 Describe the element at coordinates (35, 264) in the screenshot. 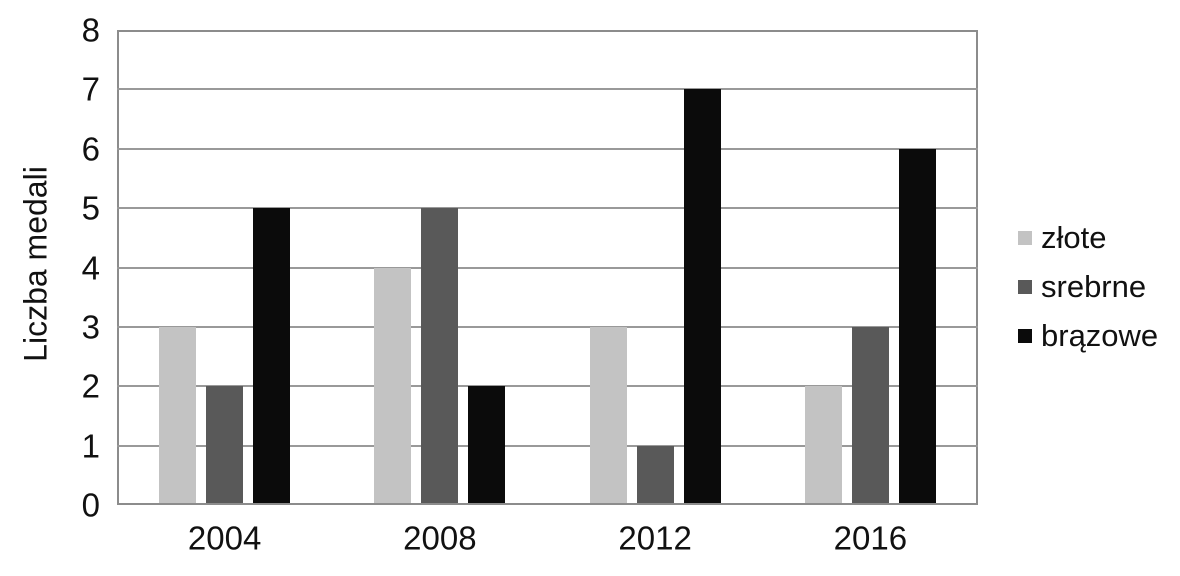

I see `y-axis-title: Liczba medali` at that location.